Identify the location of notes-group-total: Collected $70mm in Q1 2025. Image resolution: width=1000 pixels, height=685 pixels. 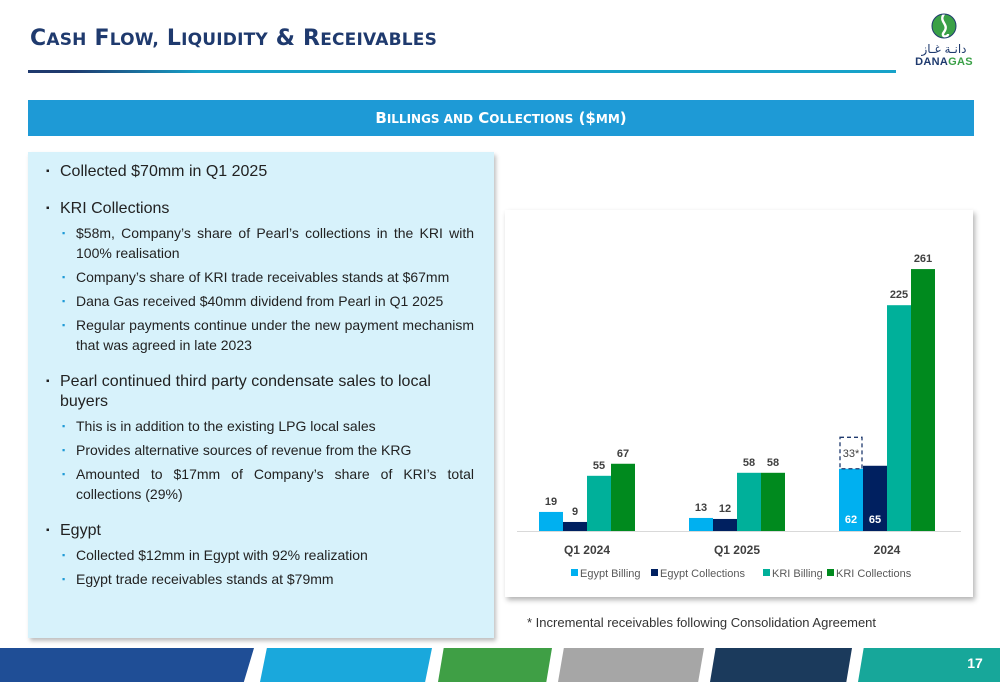
(260, 172).